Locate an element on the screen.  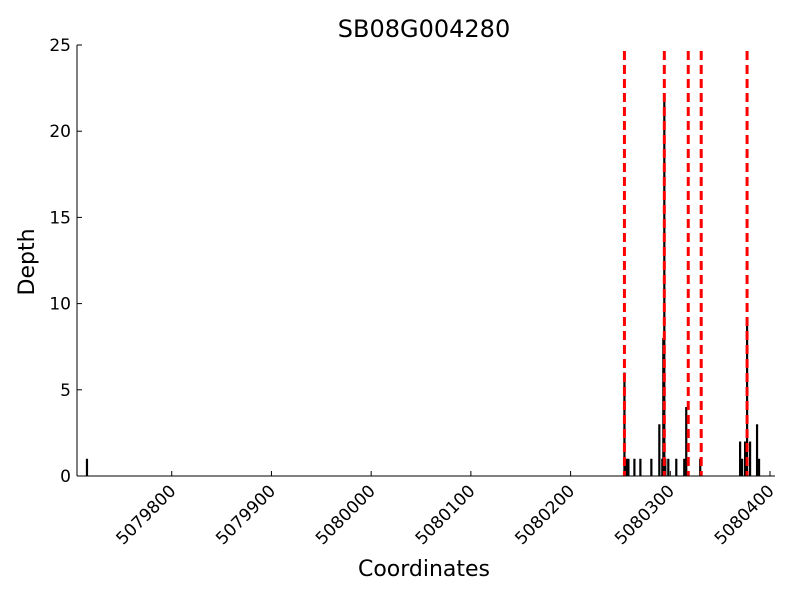
x-tick-label: 5080100 is located at coordinates (446, 515).